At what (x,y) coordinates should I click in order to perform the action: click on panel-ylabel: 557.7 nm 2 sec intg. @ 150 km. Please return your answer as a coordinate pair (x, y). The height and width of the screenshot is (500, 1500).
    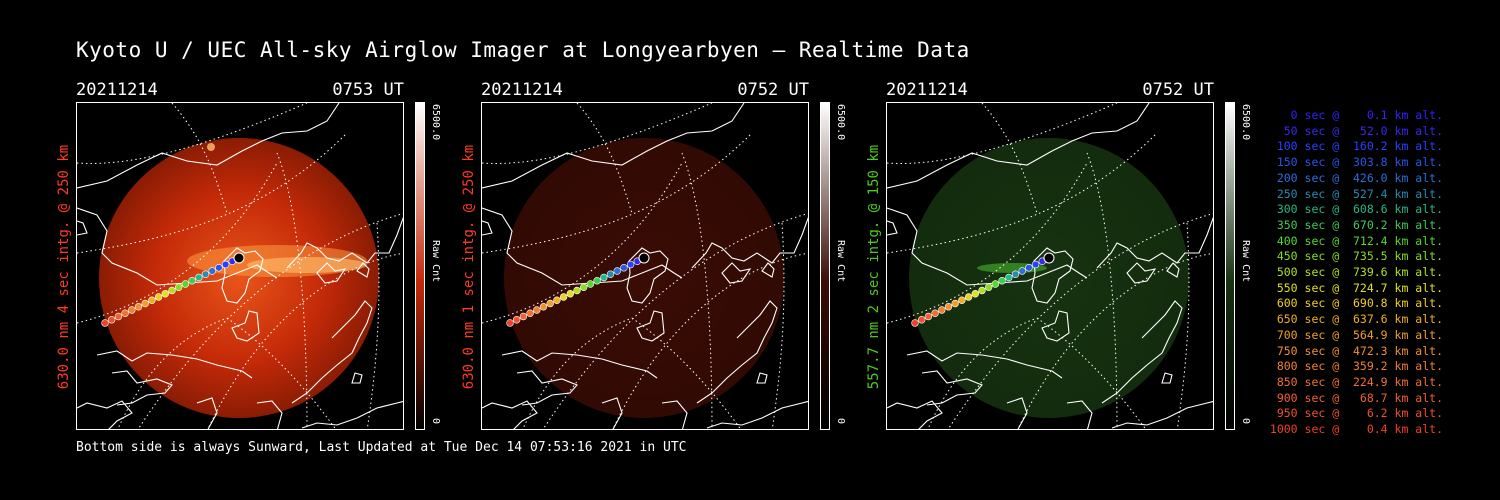
    Looking at the image, I should click on (874, 267).